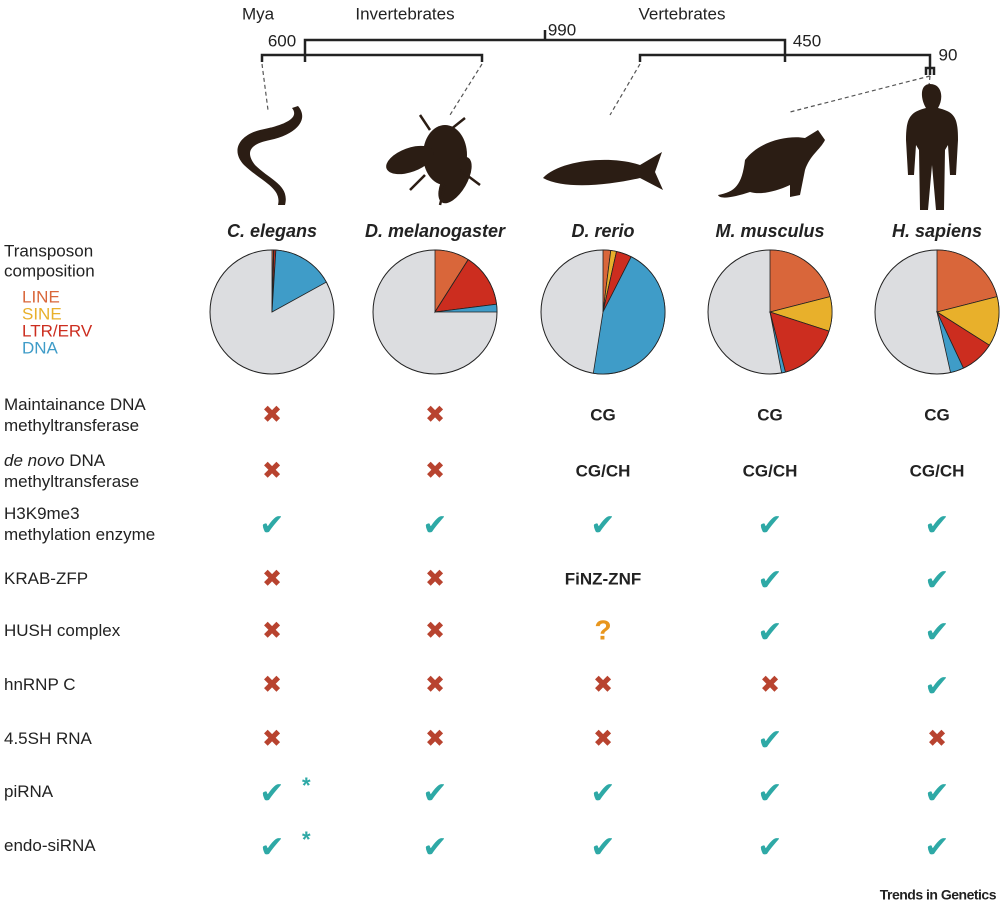  I want to click on row-label: hnRNP C, so click(40, 684).